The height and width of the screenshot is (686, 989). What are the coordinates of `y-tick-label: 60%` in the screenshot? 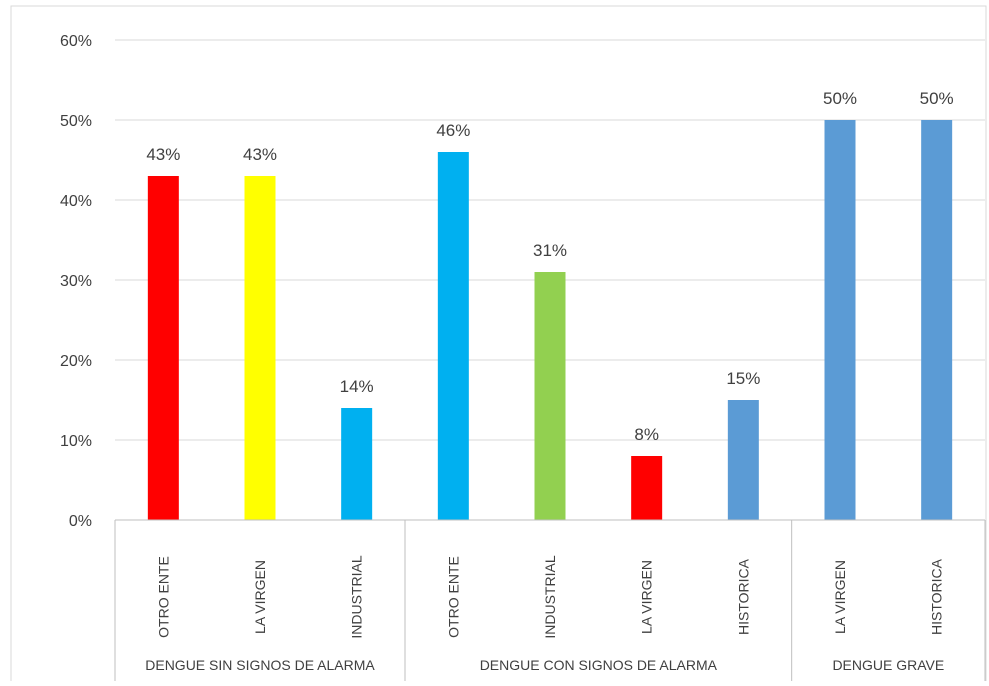 It's located at (76, 41).